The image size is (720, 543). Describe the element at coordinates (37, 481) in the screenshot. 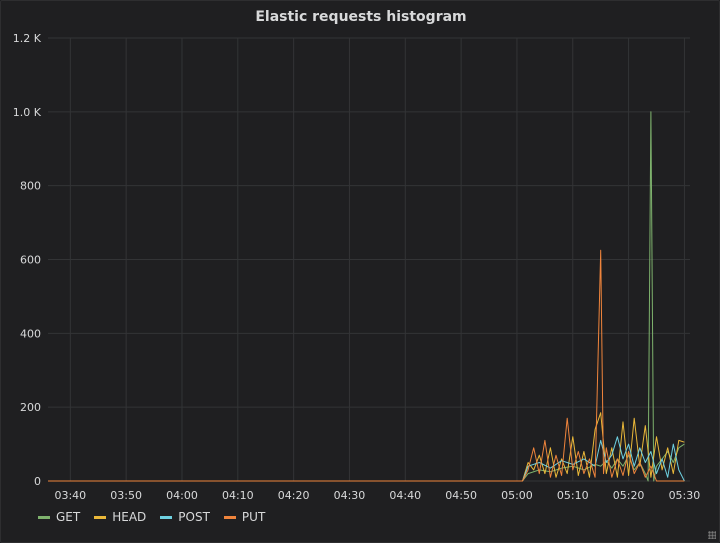

I see `y-tick-label: 0` at that location.